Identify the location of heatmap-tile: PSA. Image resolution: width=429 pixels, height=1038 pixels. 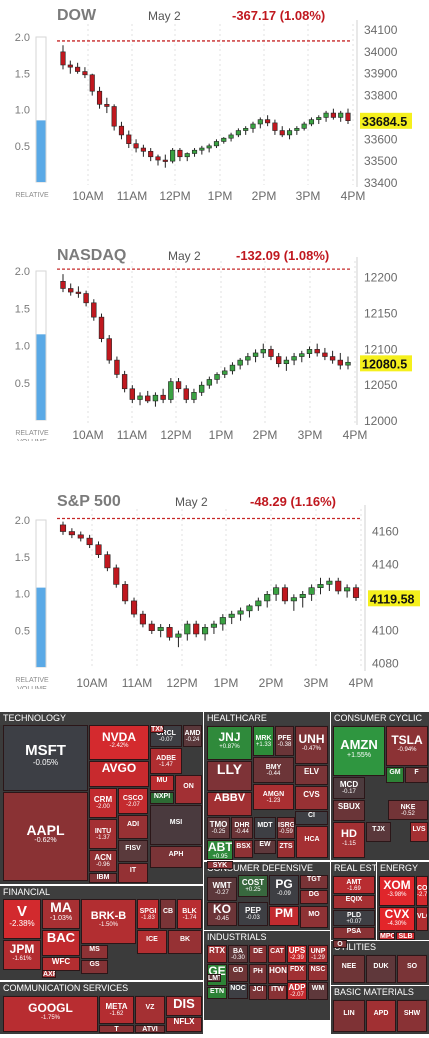
(354, 933).